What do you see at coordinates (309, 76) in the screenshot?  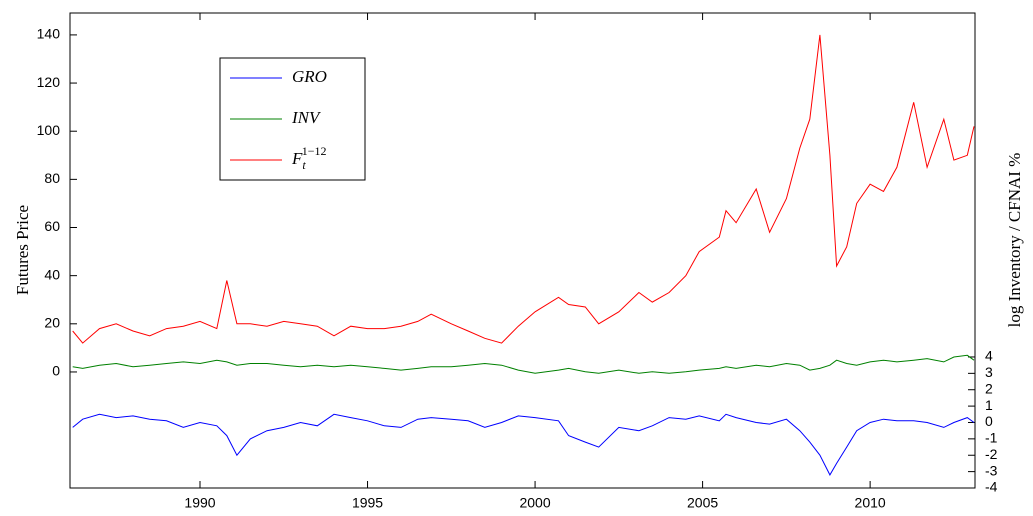 I see `legend-label: GRO` at bounding box center [309, 76].